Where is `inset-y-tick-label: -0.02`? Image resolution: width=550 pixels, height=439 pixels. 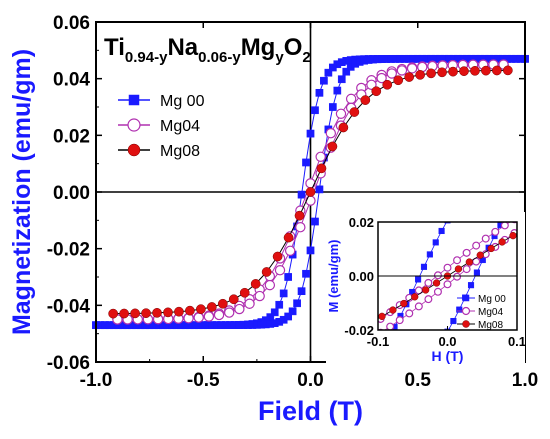 inset-y-tick-label: -0.02 is located at coordinates (359, 330).